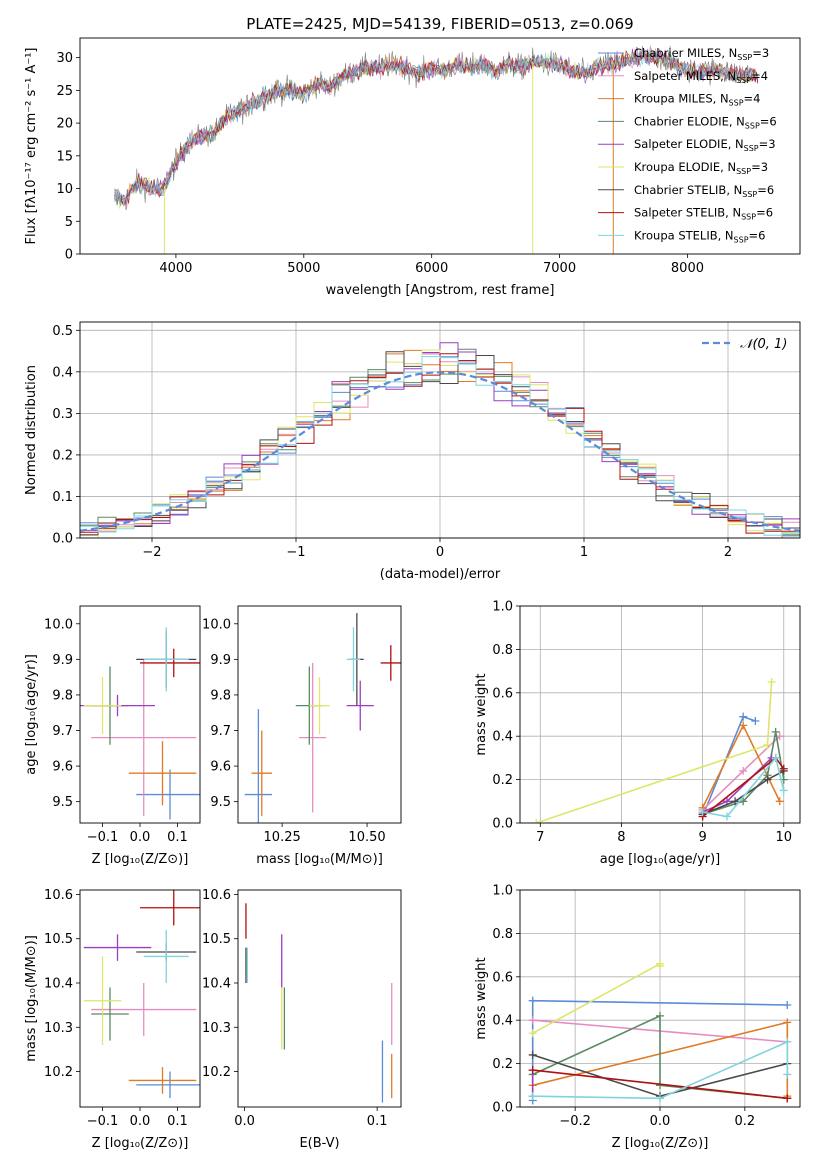 This screenshot has width=819, height=1170. I want to click on histogram-step, so click(440, 443).